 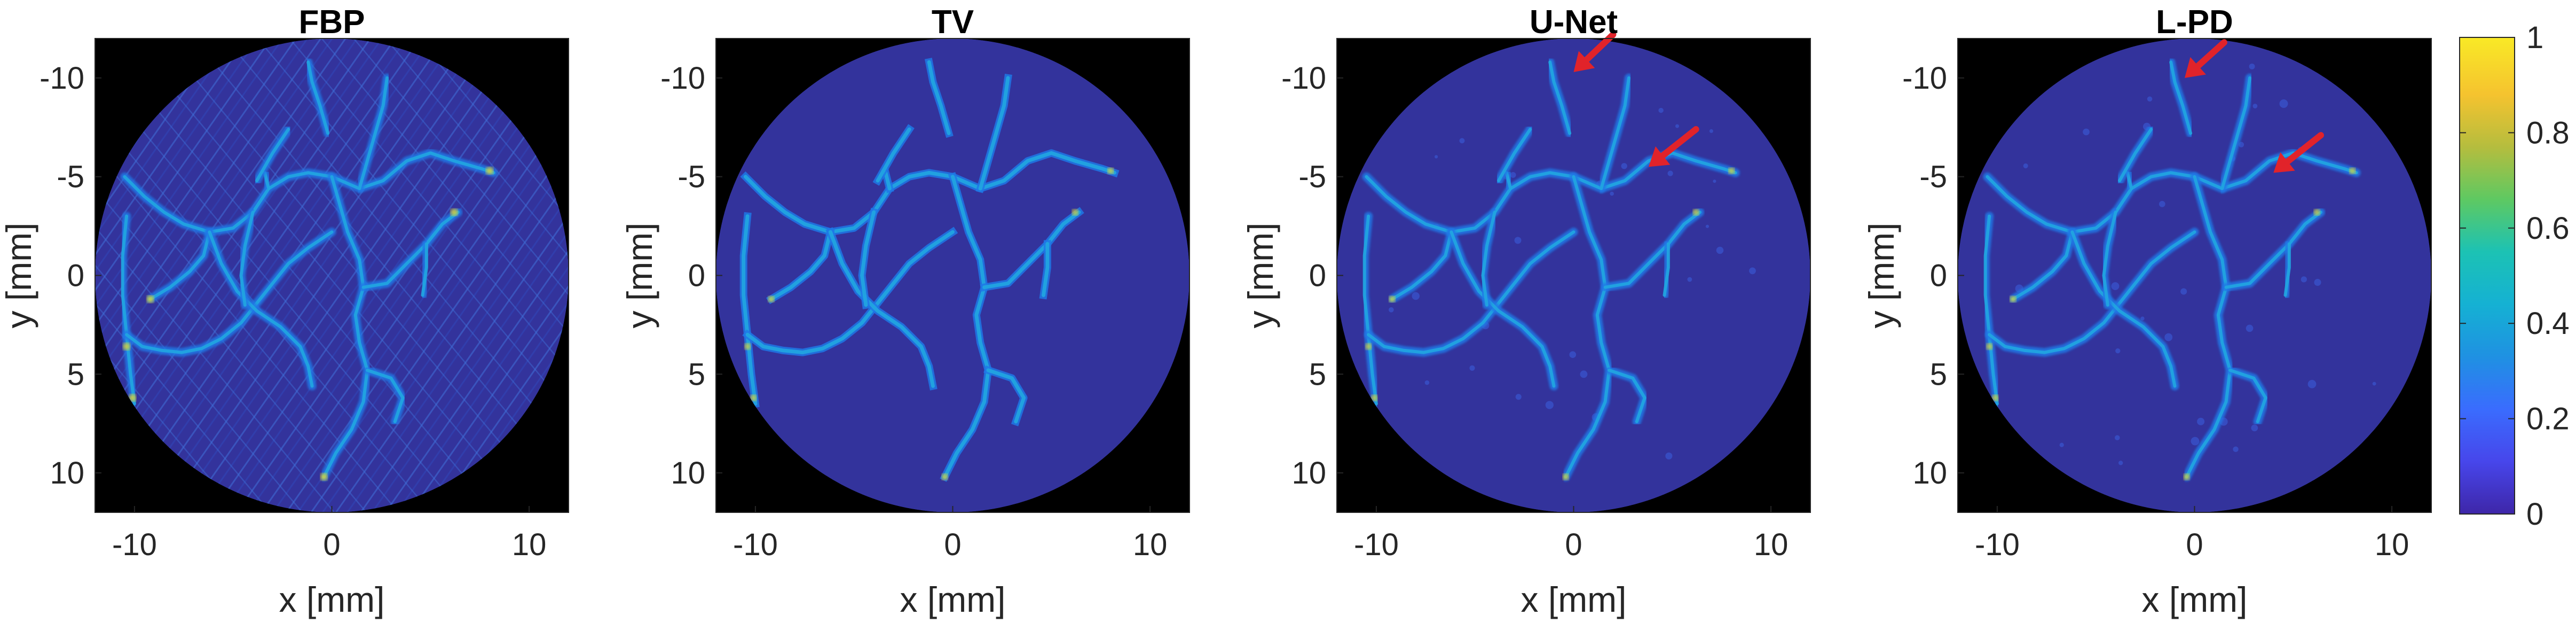 I want to click on x-tick-label: 10, so click(x=1771, y=545).